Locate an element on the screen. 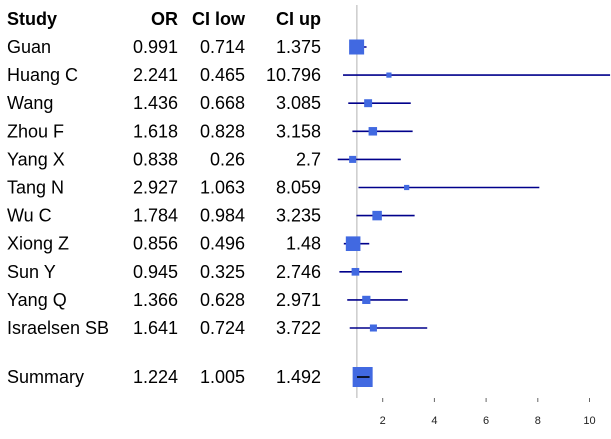 This screenshot has height=439, width=611. study-label: Yang Q is located at coordinates (37, 300).